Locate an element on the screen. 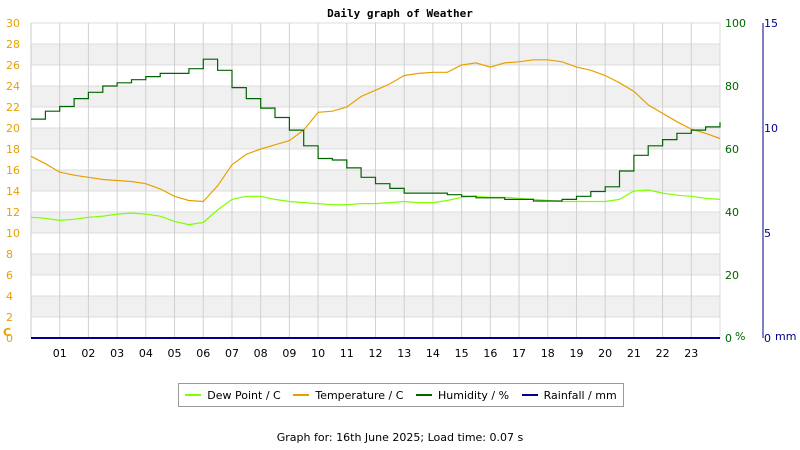 The width and height of the screenshot is (800, 450). x-tick-label: 03 is located at coordinates (117, 353).